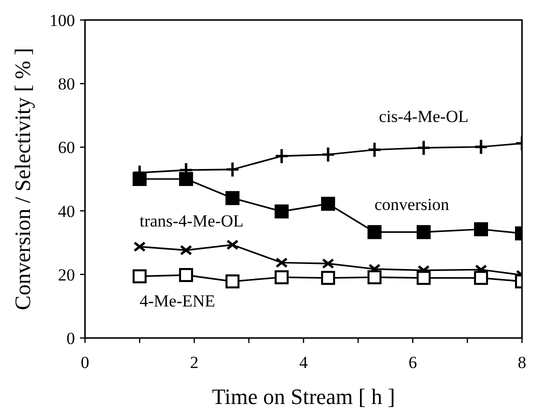  I want to click on x-tick-label: 6, so click(412, 362).